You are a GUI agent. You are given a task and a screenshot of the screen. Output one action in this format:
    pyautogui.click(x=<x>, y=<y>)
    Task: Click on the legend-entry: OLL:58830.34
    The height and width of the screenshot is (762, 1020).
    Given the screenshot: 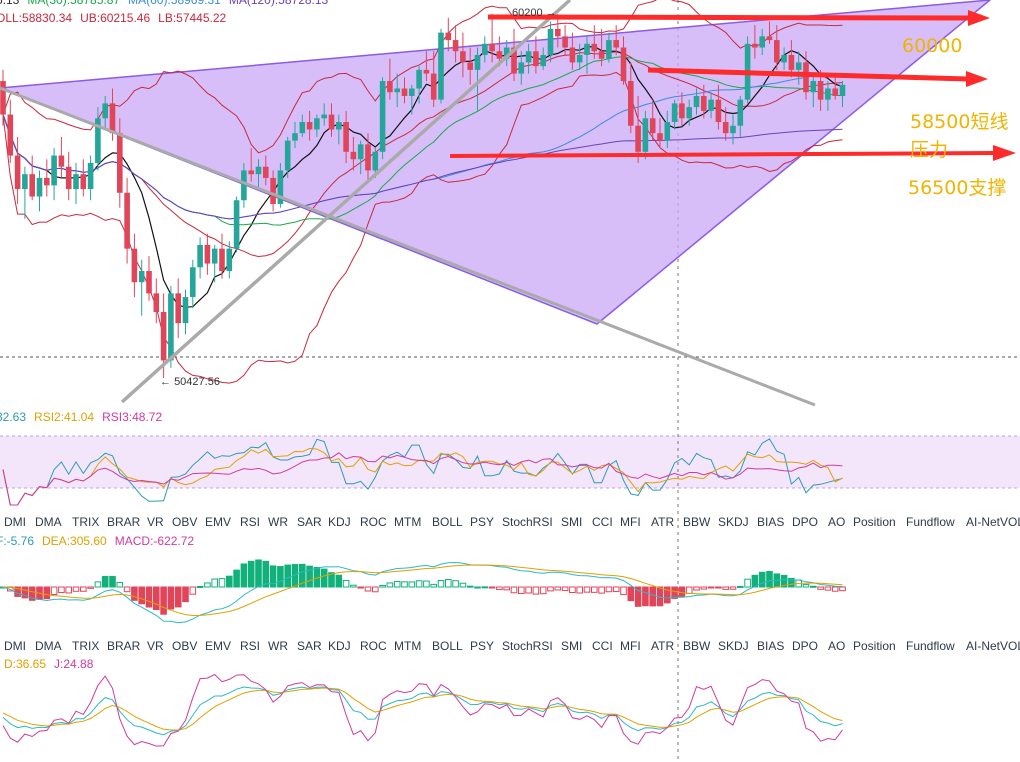 What is the action you would take?
    pyautogui.click(x=36, y=18)
    